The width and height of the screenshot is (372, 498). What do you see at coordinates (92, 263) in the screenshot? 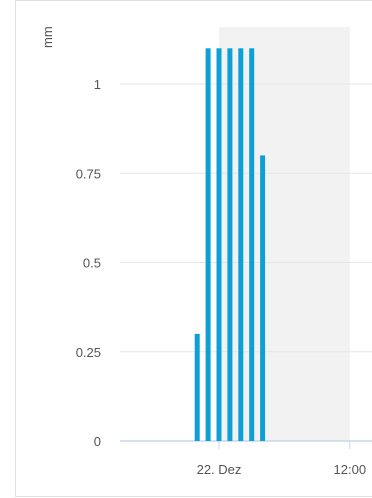
I see `y-tick-label: 0.5` at bounding box center [92, 263].